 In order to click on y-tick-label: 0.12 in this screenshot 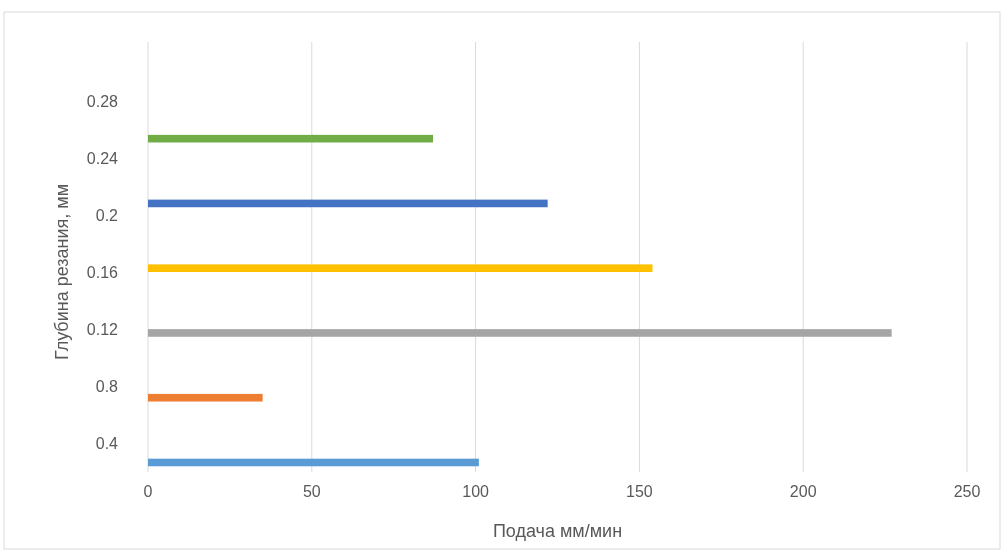, I will do `click(102, 330)`.